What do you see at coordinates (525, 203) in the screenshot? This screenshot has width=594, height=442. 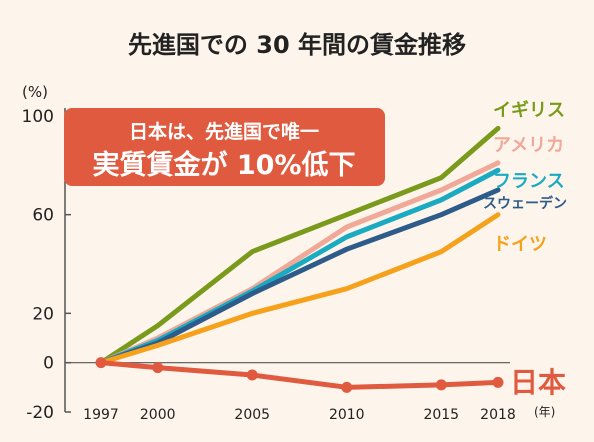 I see `series-label: スウェーデン` at bounding box center [525, 203].